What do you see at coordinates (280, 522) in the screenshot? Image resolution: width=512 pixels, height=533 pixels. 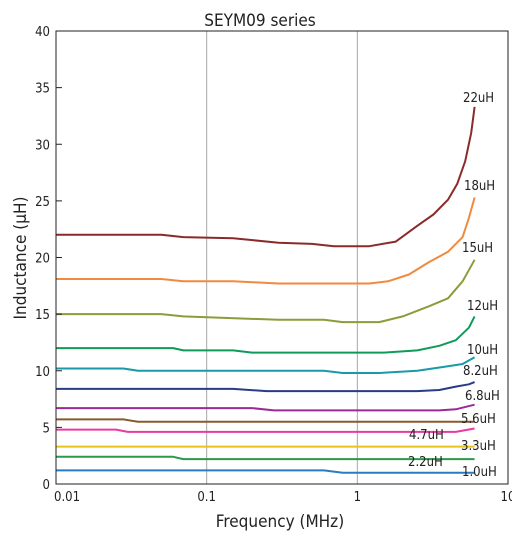 I see `x-axis-label: Frequency (MHz)` at bounding box center [280, 522].